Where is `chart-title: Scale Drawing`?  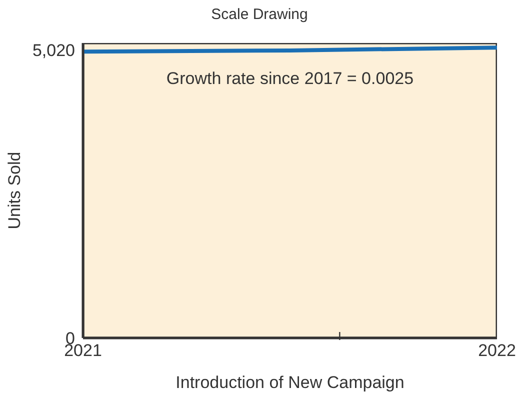 chart-title: Scale Drawing is located at coordinates (259, 14).